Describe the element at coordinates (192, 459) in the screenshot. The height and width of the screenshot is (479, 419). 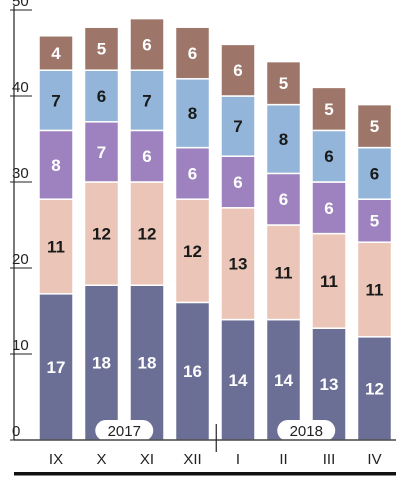
I see `x-tick-label: XII` at that location.